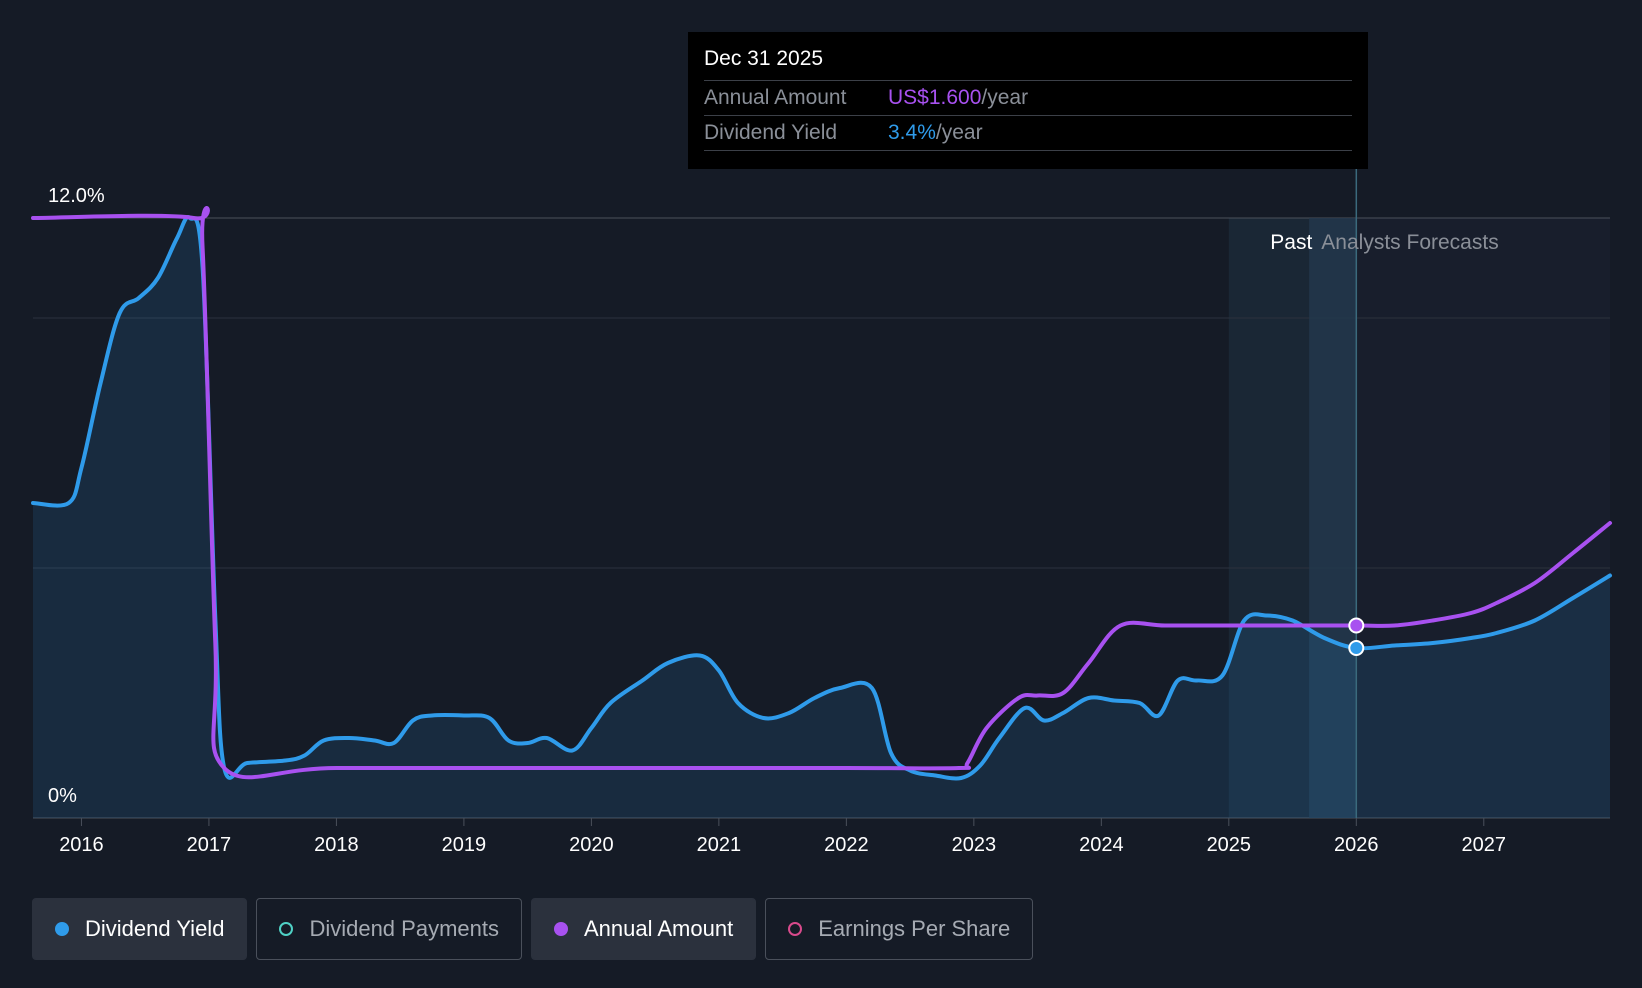 This screenshot has width=1642, height=988. Describe the element at coordinates (464, 845) in the screenshot. I see `x-tick-label: 2019` at that location.